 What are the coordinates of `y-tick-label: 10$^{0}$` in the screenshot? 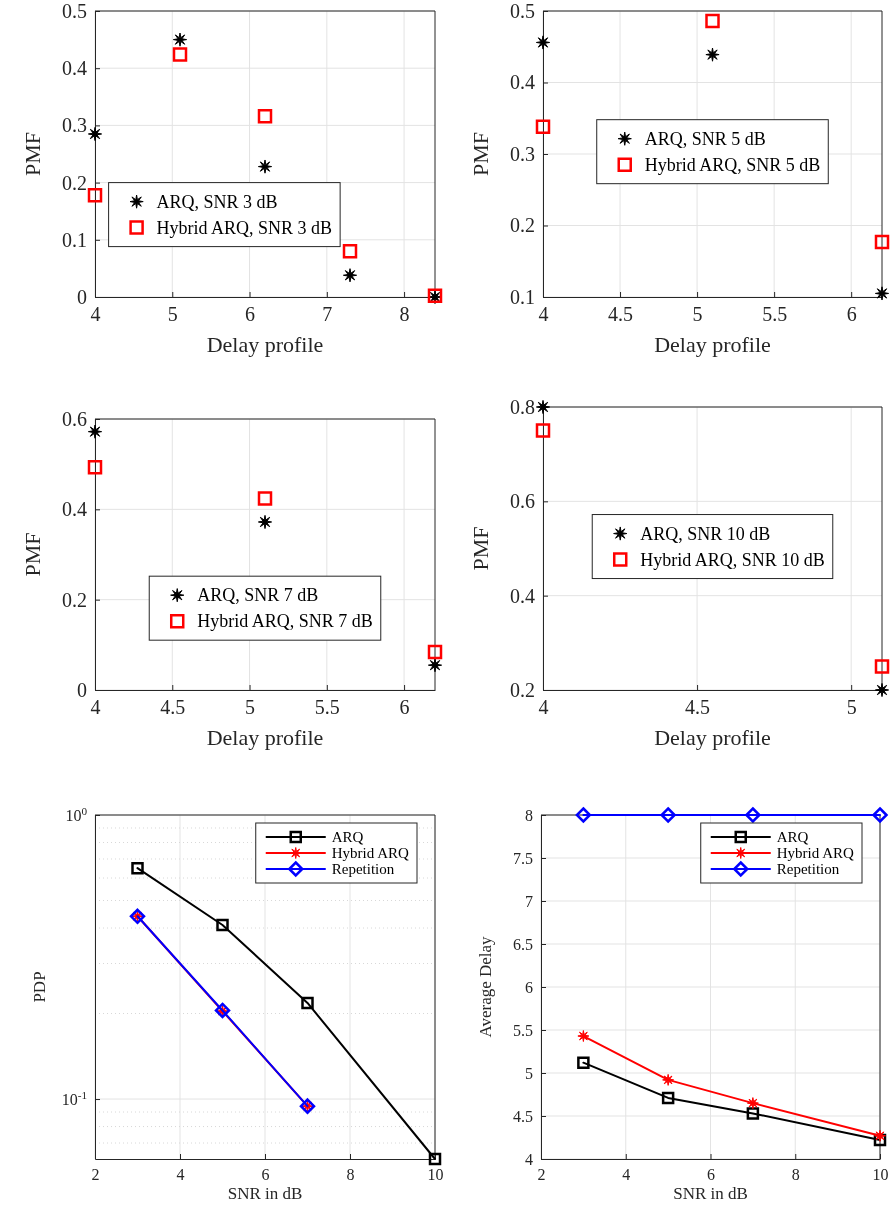 It's located at (76, 814).